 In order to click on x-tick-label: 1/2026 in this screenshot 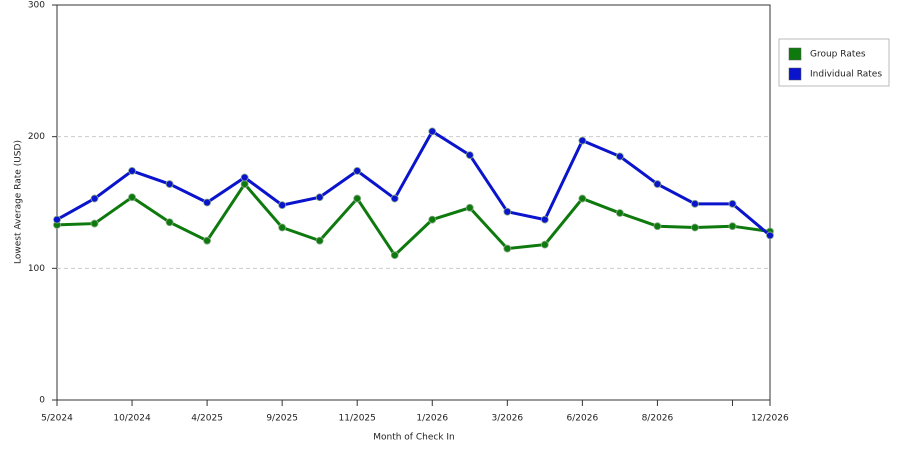, I will do `click(432, 419)`.